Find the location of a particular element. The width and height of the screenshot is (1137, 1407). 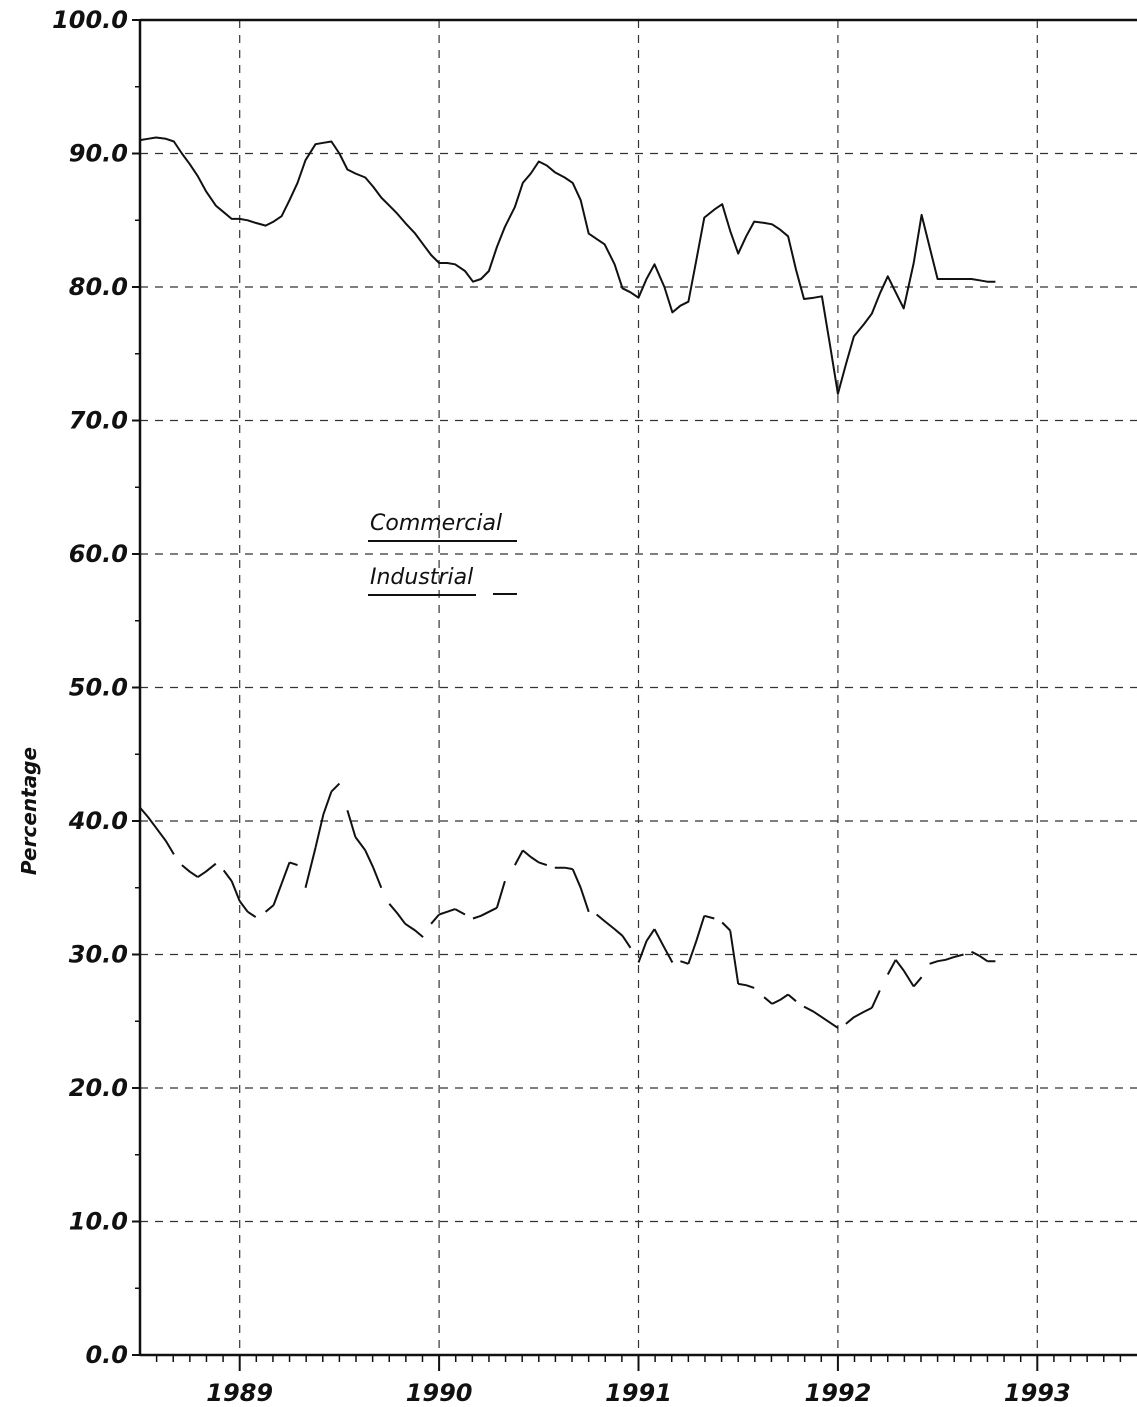

legend-label-commercial: Commercial is located at coordinates (436, 523).